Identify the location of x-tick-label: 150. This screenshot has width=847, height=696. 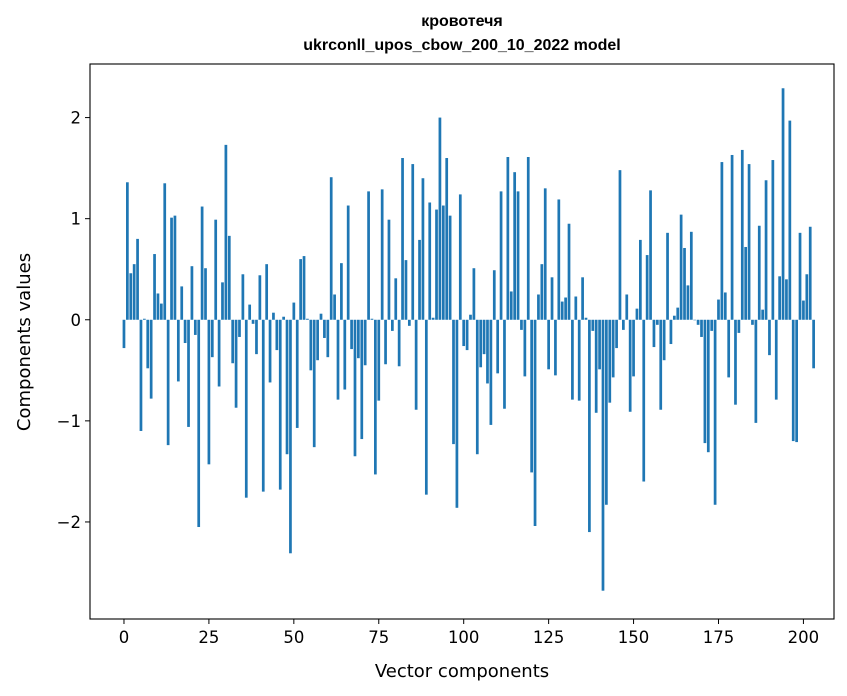
(634, 637).